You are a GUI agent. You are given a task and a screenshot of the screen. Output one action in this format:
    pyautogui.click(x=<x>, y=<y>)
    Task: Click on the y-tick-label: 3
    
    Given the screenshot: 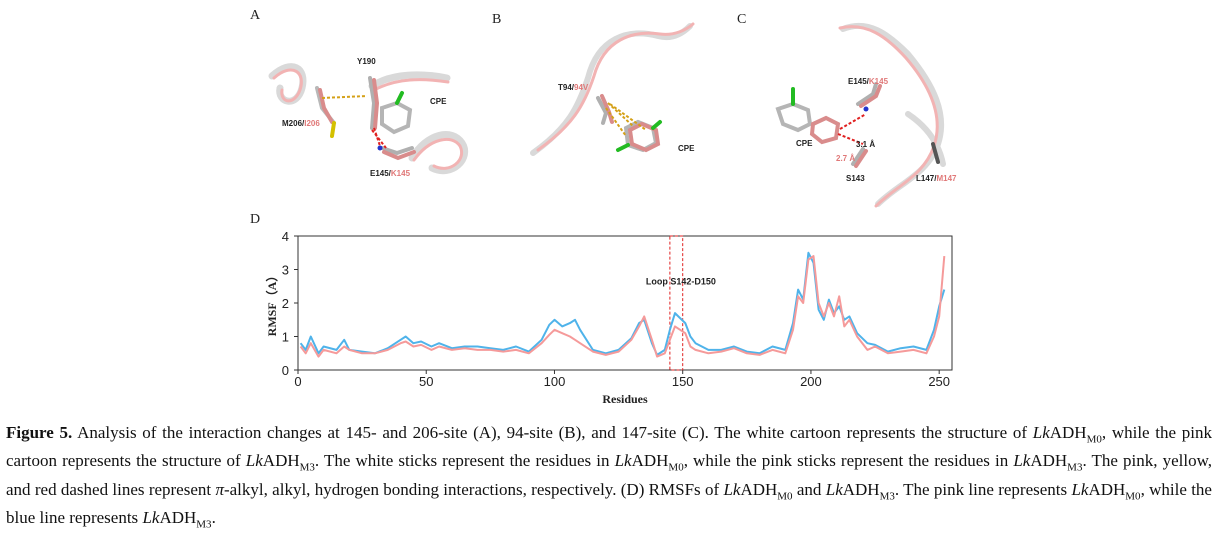 What is the action you would take?
    pyautogui.click(x=285, y=270)
    